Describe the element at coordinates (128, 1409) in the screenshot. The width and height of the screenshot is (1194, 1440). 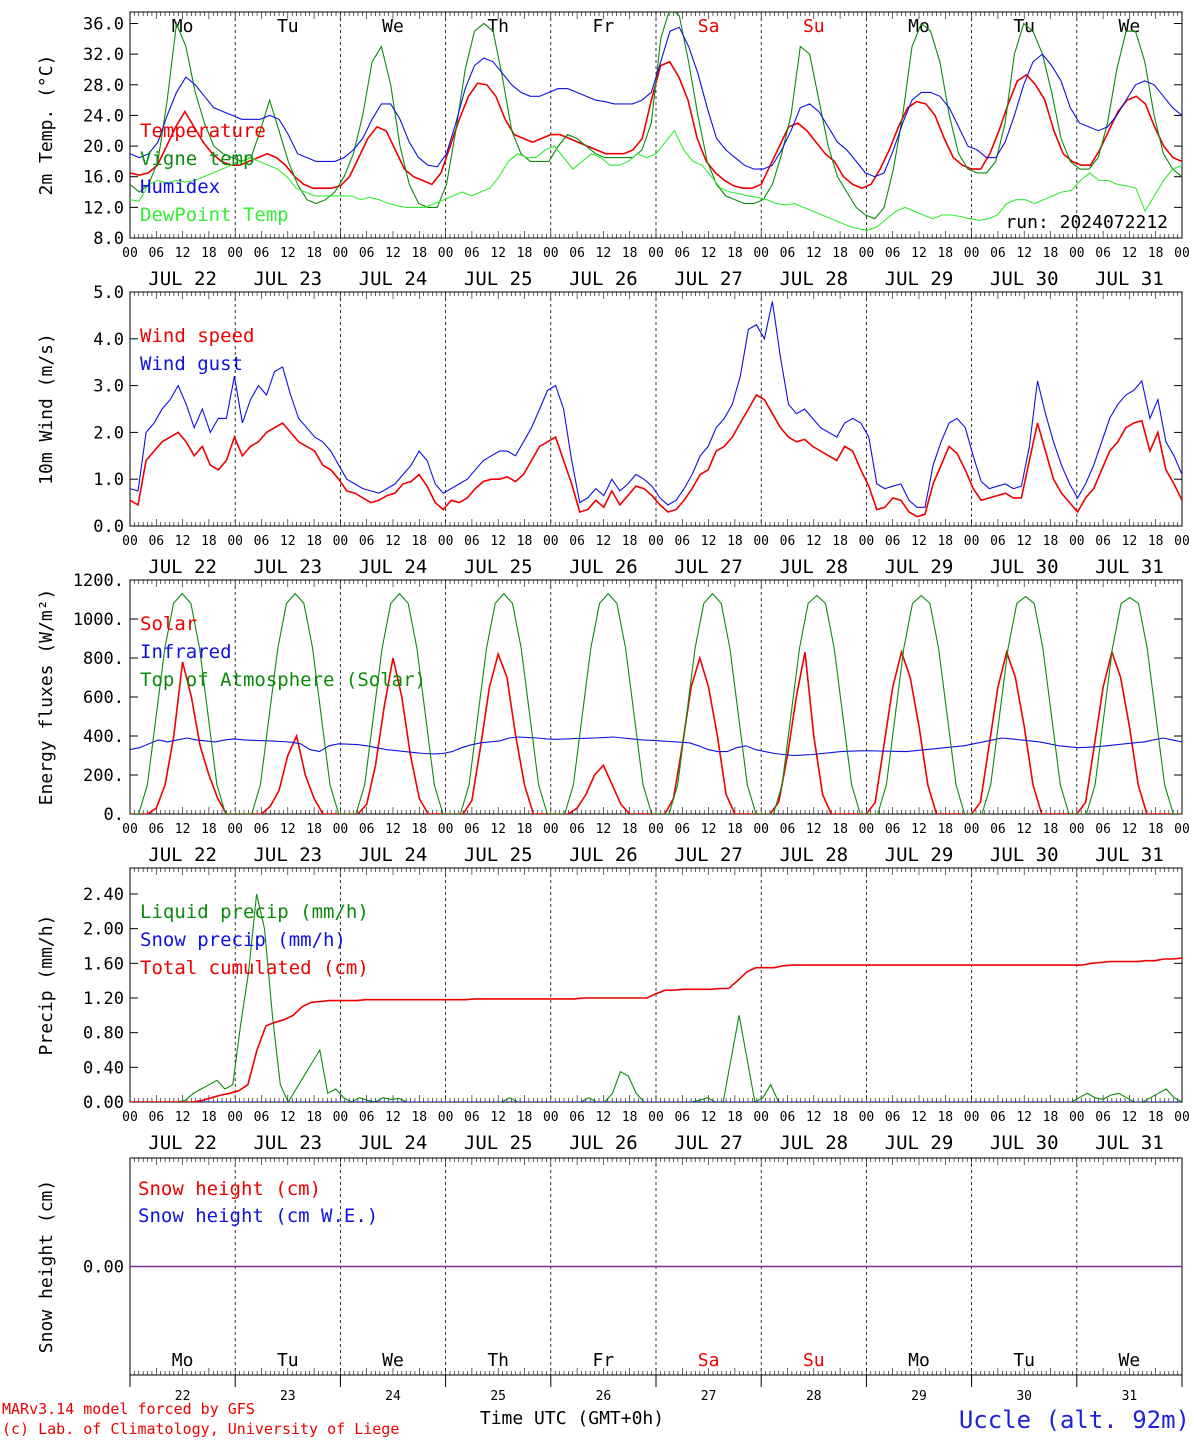
I see `model-credit: MARv3.14 model forced by GFS` at that location.